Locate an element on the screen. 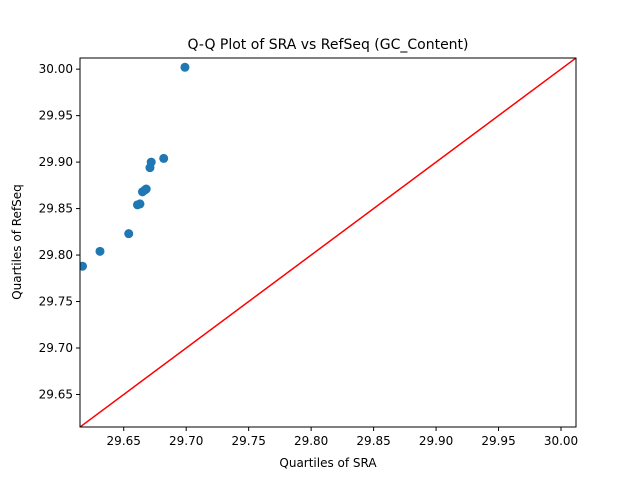 The image size is (640, 480). x-tick-label: 29.90 is located at coordinates (436, 441).